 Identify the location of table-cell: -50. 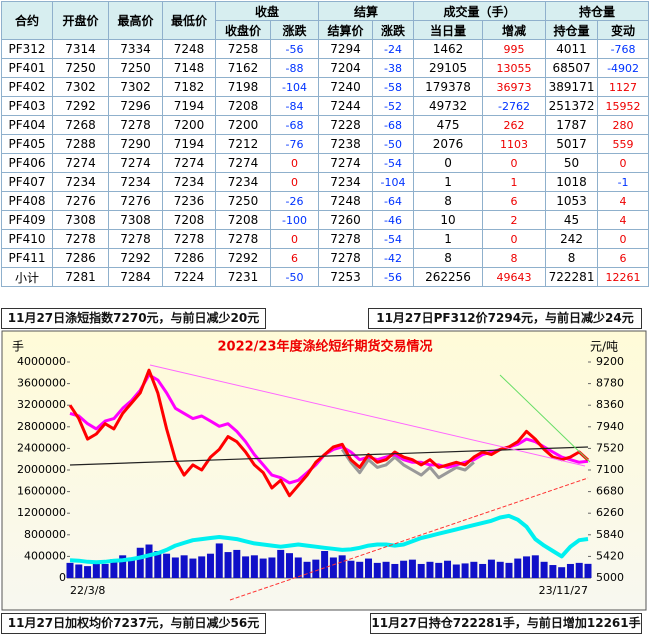
(294, 277).